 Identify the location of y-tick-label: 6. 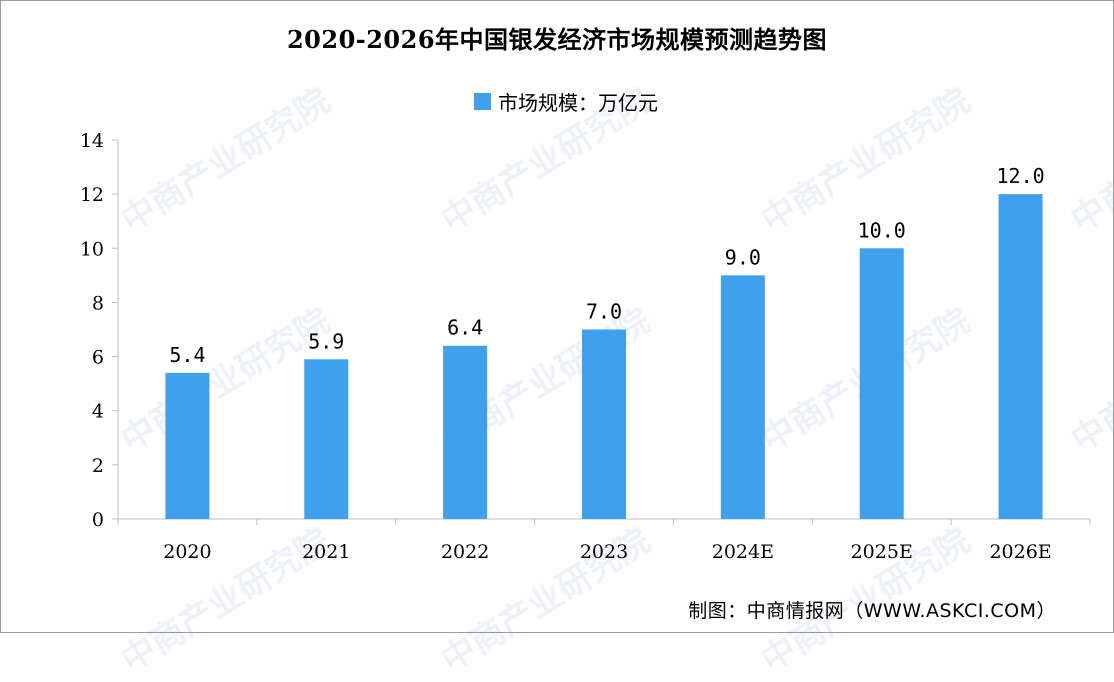
(98, 358).